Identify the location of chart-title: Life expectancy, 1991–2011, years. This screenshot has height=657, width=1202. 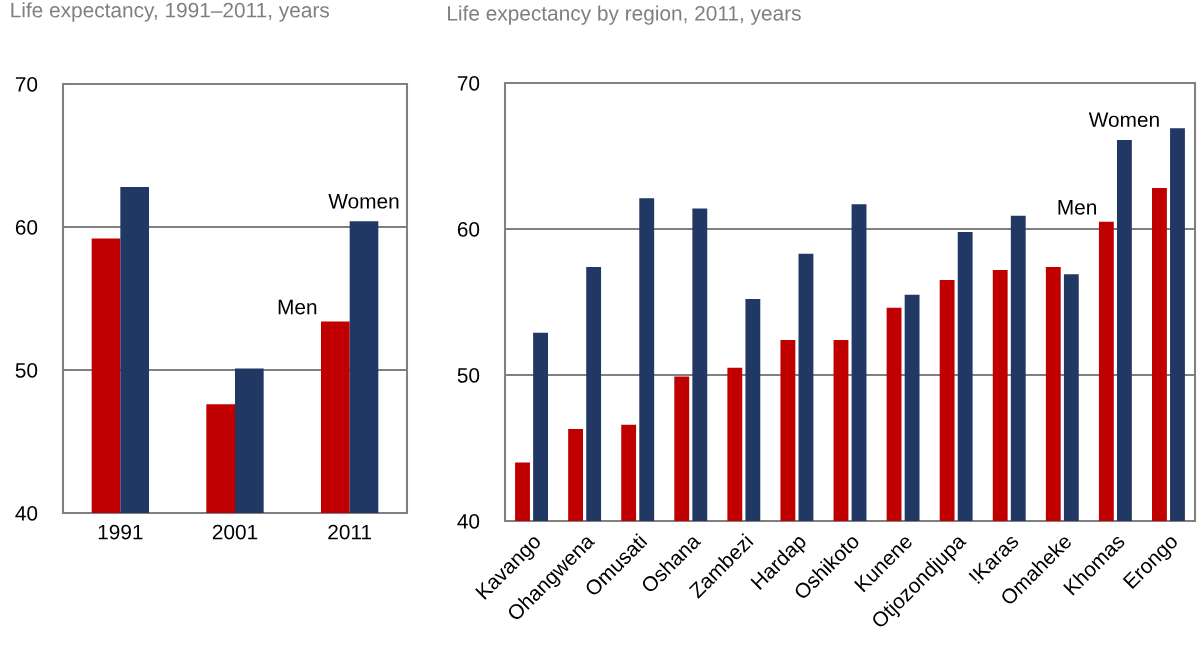
(170, 12).